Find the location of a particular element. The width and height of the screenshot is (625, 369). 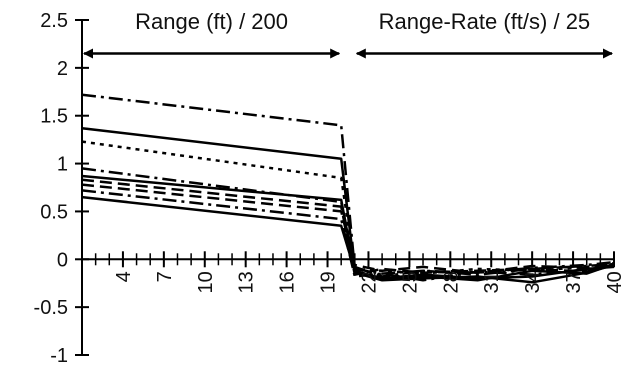

y-tick-label: 0.5 is located at coordinates (54, 212).